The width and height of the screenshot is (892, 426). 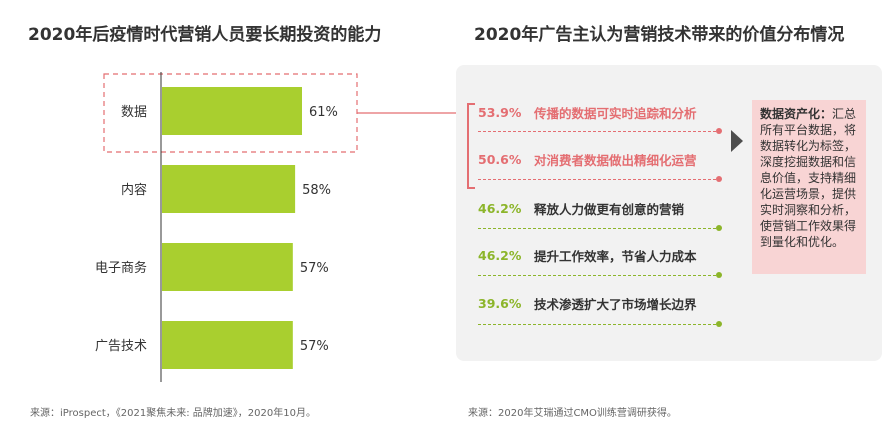 What do you see at coordinates (500, 112) in the screenshot?
I see `value-item-pct: 53.9%` at bounding box center [500, 112].